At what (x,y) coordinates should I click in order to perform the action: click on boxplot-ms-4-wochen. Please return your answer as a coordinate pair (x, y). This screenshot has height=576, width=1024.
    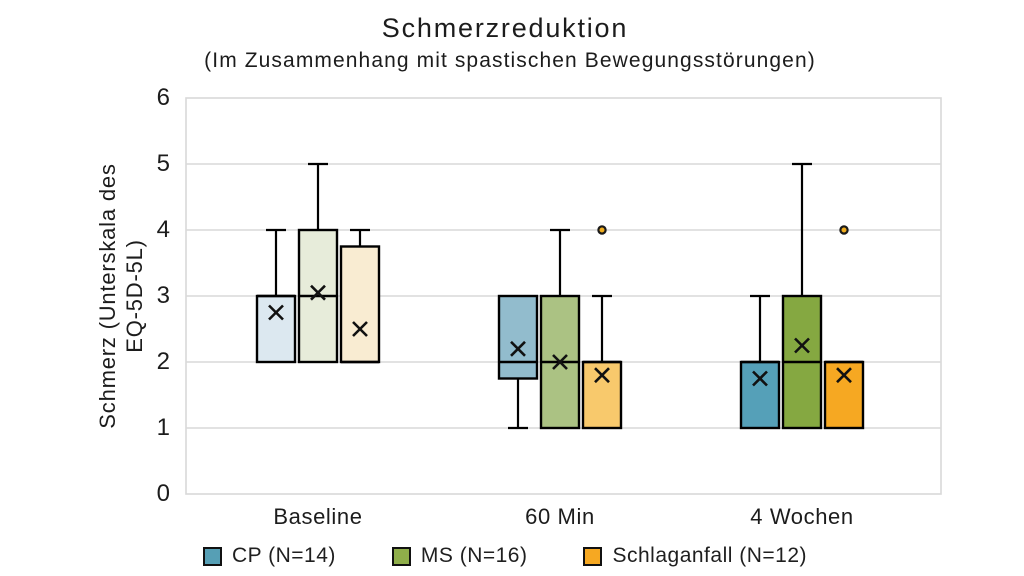
    Looking at the image, I should click on (802, 296).